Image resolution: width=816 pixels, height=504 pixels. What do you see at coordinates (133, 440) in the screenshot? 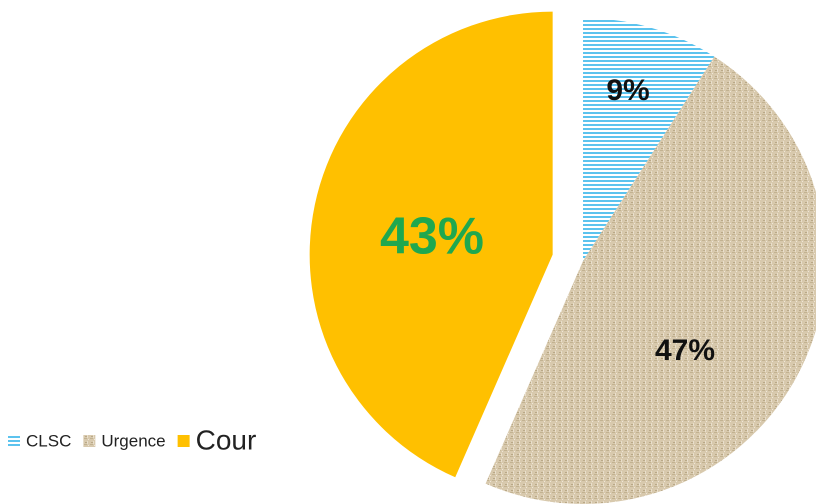
I see `legend-label: Urgence` at bounding box center [133, 440].